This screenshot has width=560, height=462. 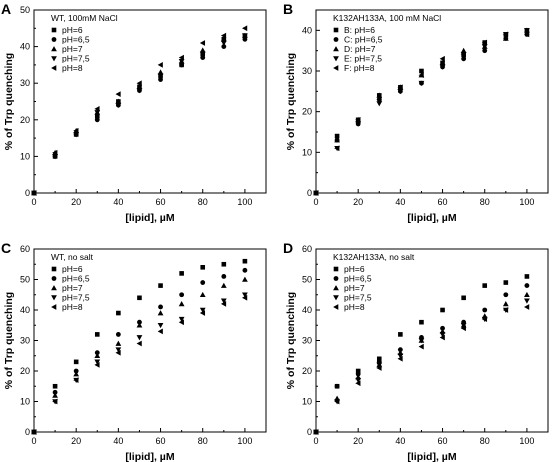 What do you see at coordinates (76, 279) in the screenshot?
I see `legend-entry: pH=6,5` at bounding box center [76, 279].